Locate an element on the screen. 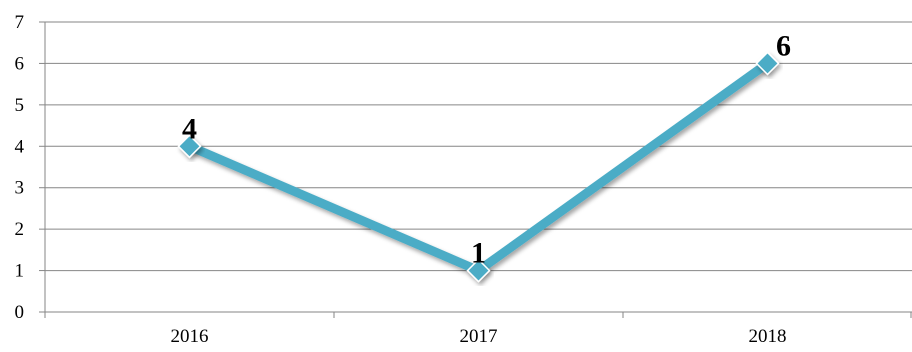 This screenshot has width=912, height=352. data-label: 6 is located at coordinates (783, 45).